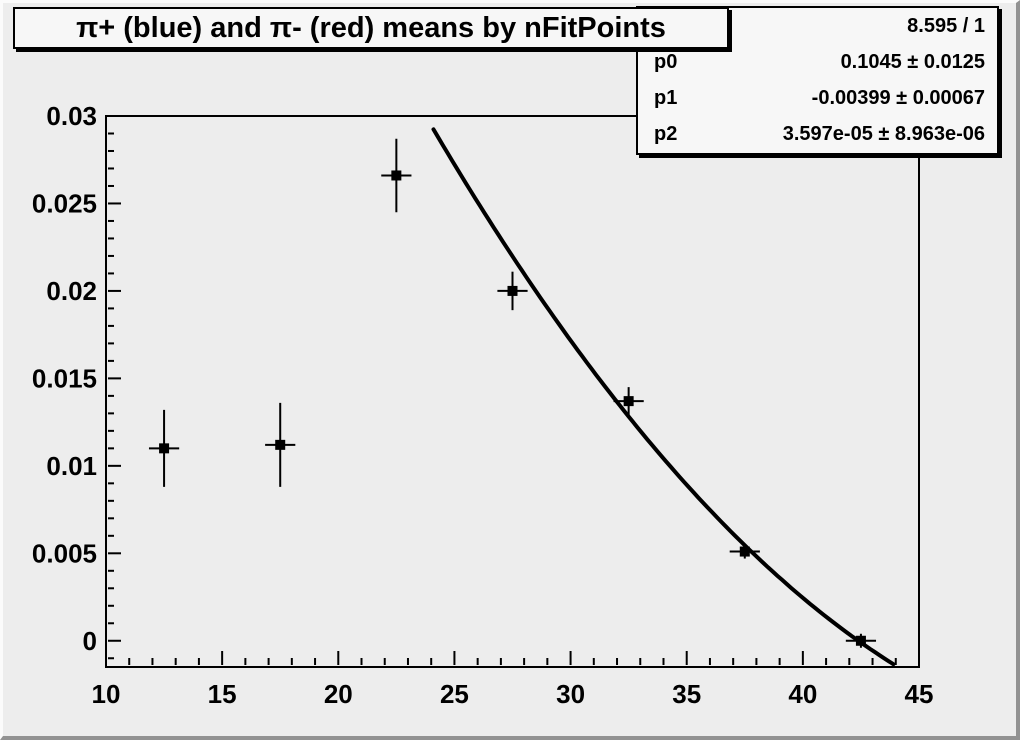 This screenshot has height=740, width=1020. What do you see at coordinates (898, 98) in the screenshot?
I see `stat-value-p1: -0.00399 ± 0.00067` at bounding box center [898, 98].